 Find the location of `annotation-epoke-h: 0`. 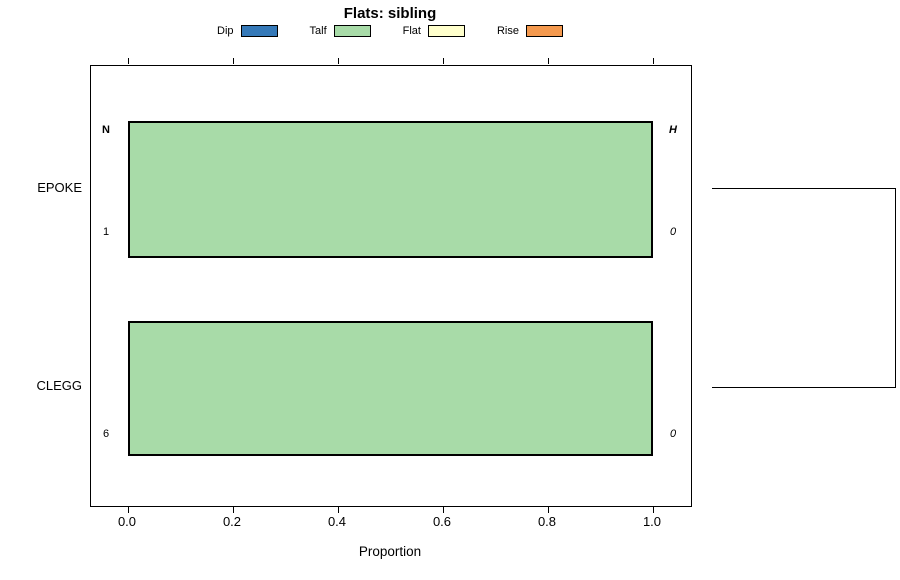

annotation-epoke-h: 0 is located at coordinates (673, 232).